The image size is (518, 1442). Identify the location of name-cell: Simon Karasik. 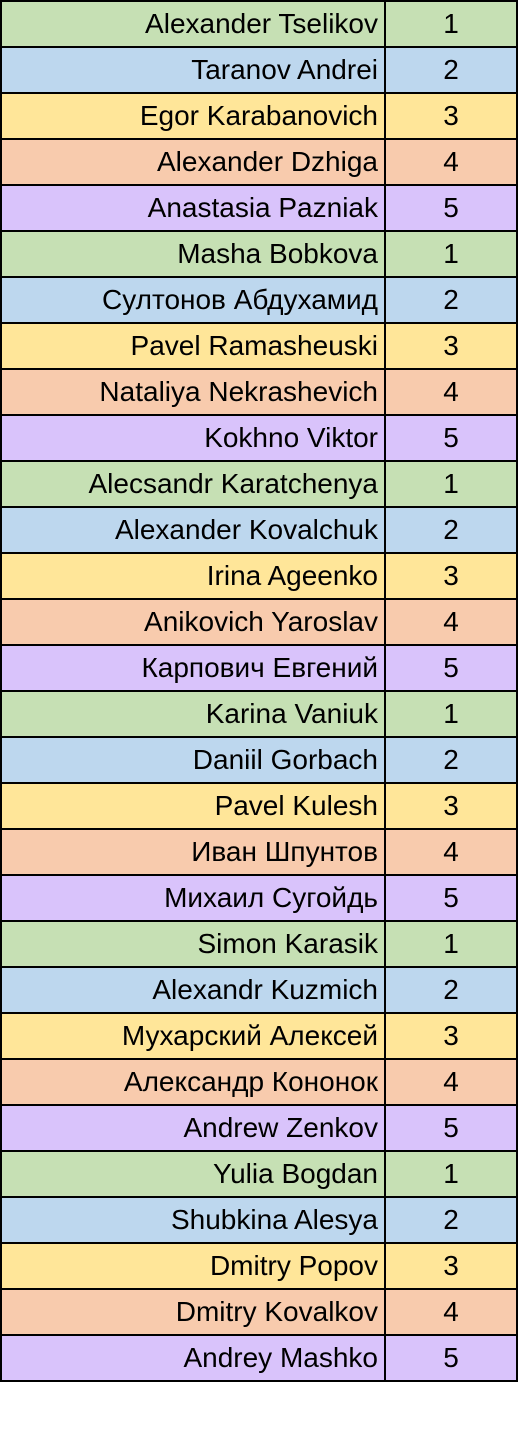
(193, 944).